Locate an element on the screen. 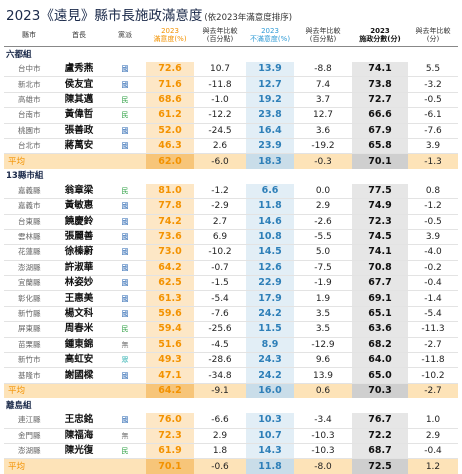 This screenshot has height=474, width=462. satisfaction-cell: 61.2 is located at coordinates (170, 115).